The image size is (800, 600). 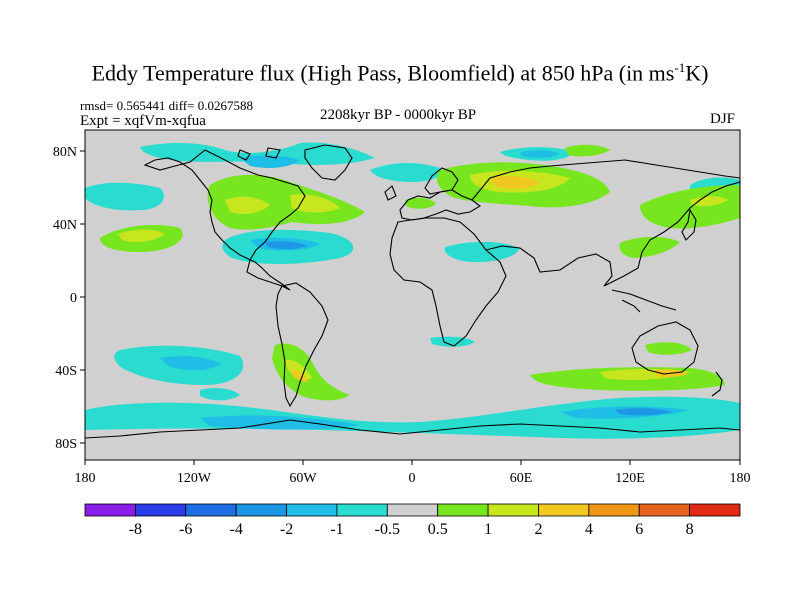 What do you see at coordinates (488, 529) in the screenshot?
I see `colorbar-label: 1` at bounding box center [488, 529].